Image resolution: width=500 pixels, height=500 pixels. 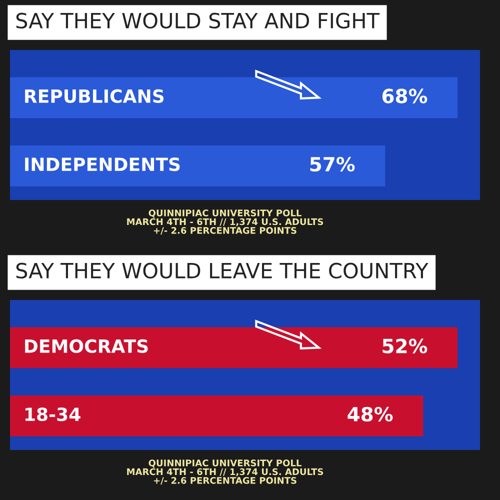 I want to click on chart-title: SAY THEY WOULD STAY AND FIGHT, so click(x=198, y=20).